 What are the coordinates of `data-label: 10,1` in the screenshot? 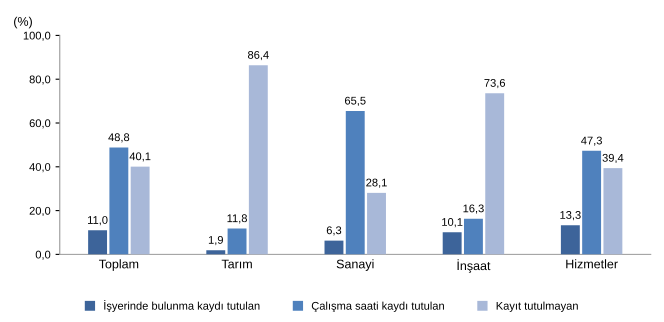 It's located at (452, 223).